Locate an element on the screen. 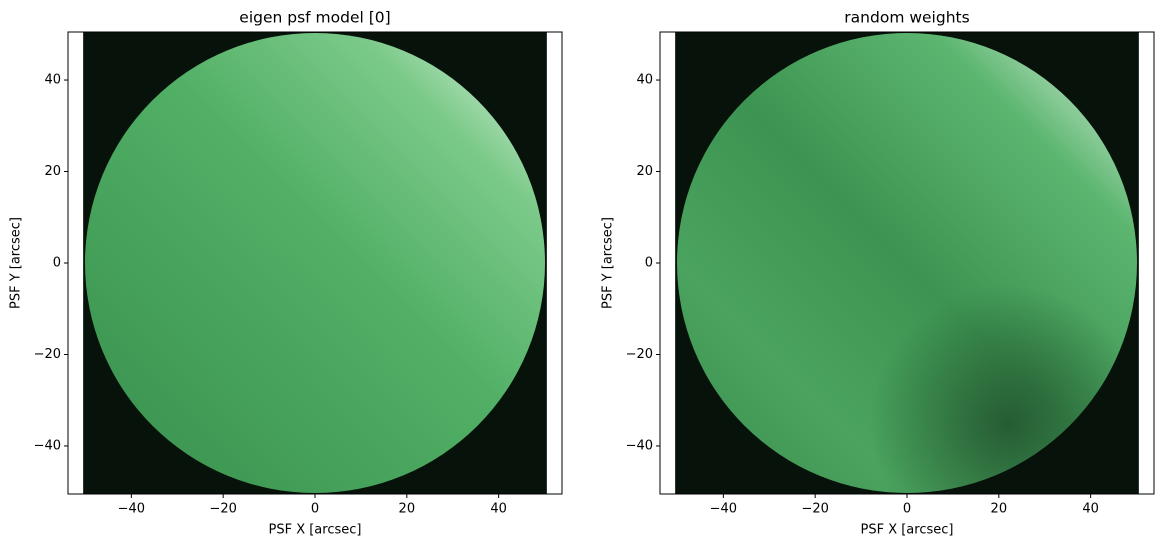 This screenshot has height=551, width=1163. chart-title: eigen psf model [0] is located at coordinates (314, 18).